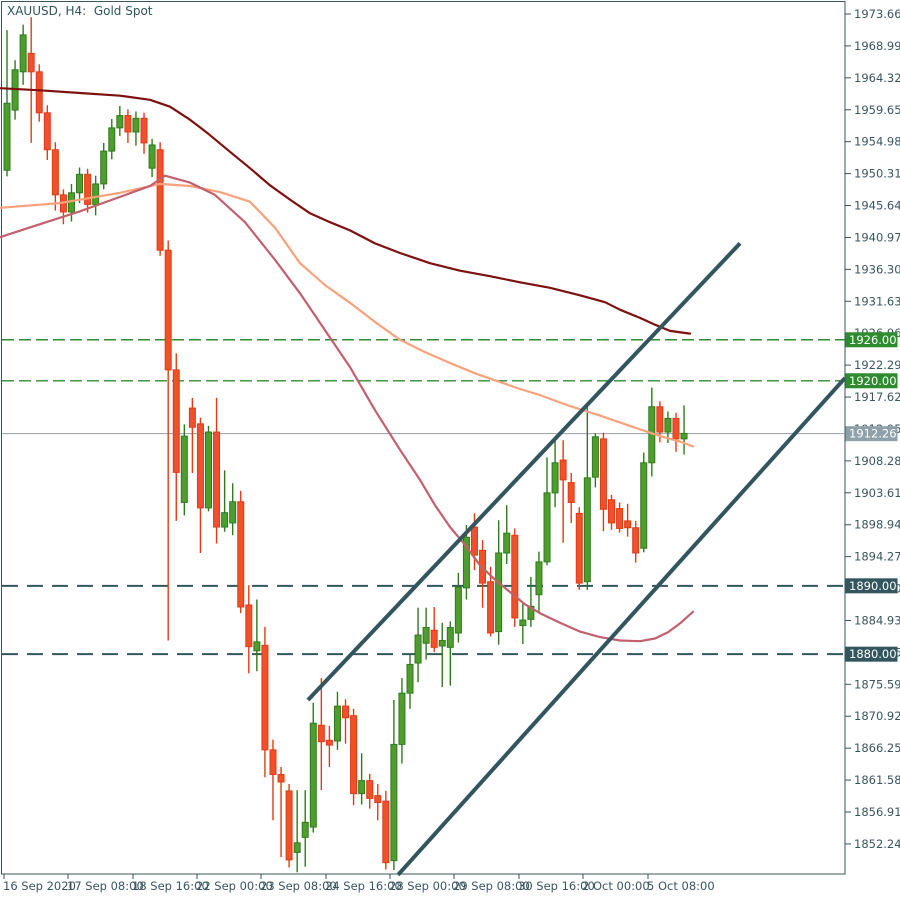 This screenshot has width=900, height=900. What do you see at coordinates (877, 269) in the screenshot?
I see `price-tick-label: 1936.30` at bounding box center [877, 269].